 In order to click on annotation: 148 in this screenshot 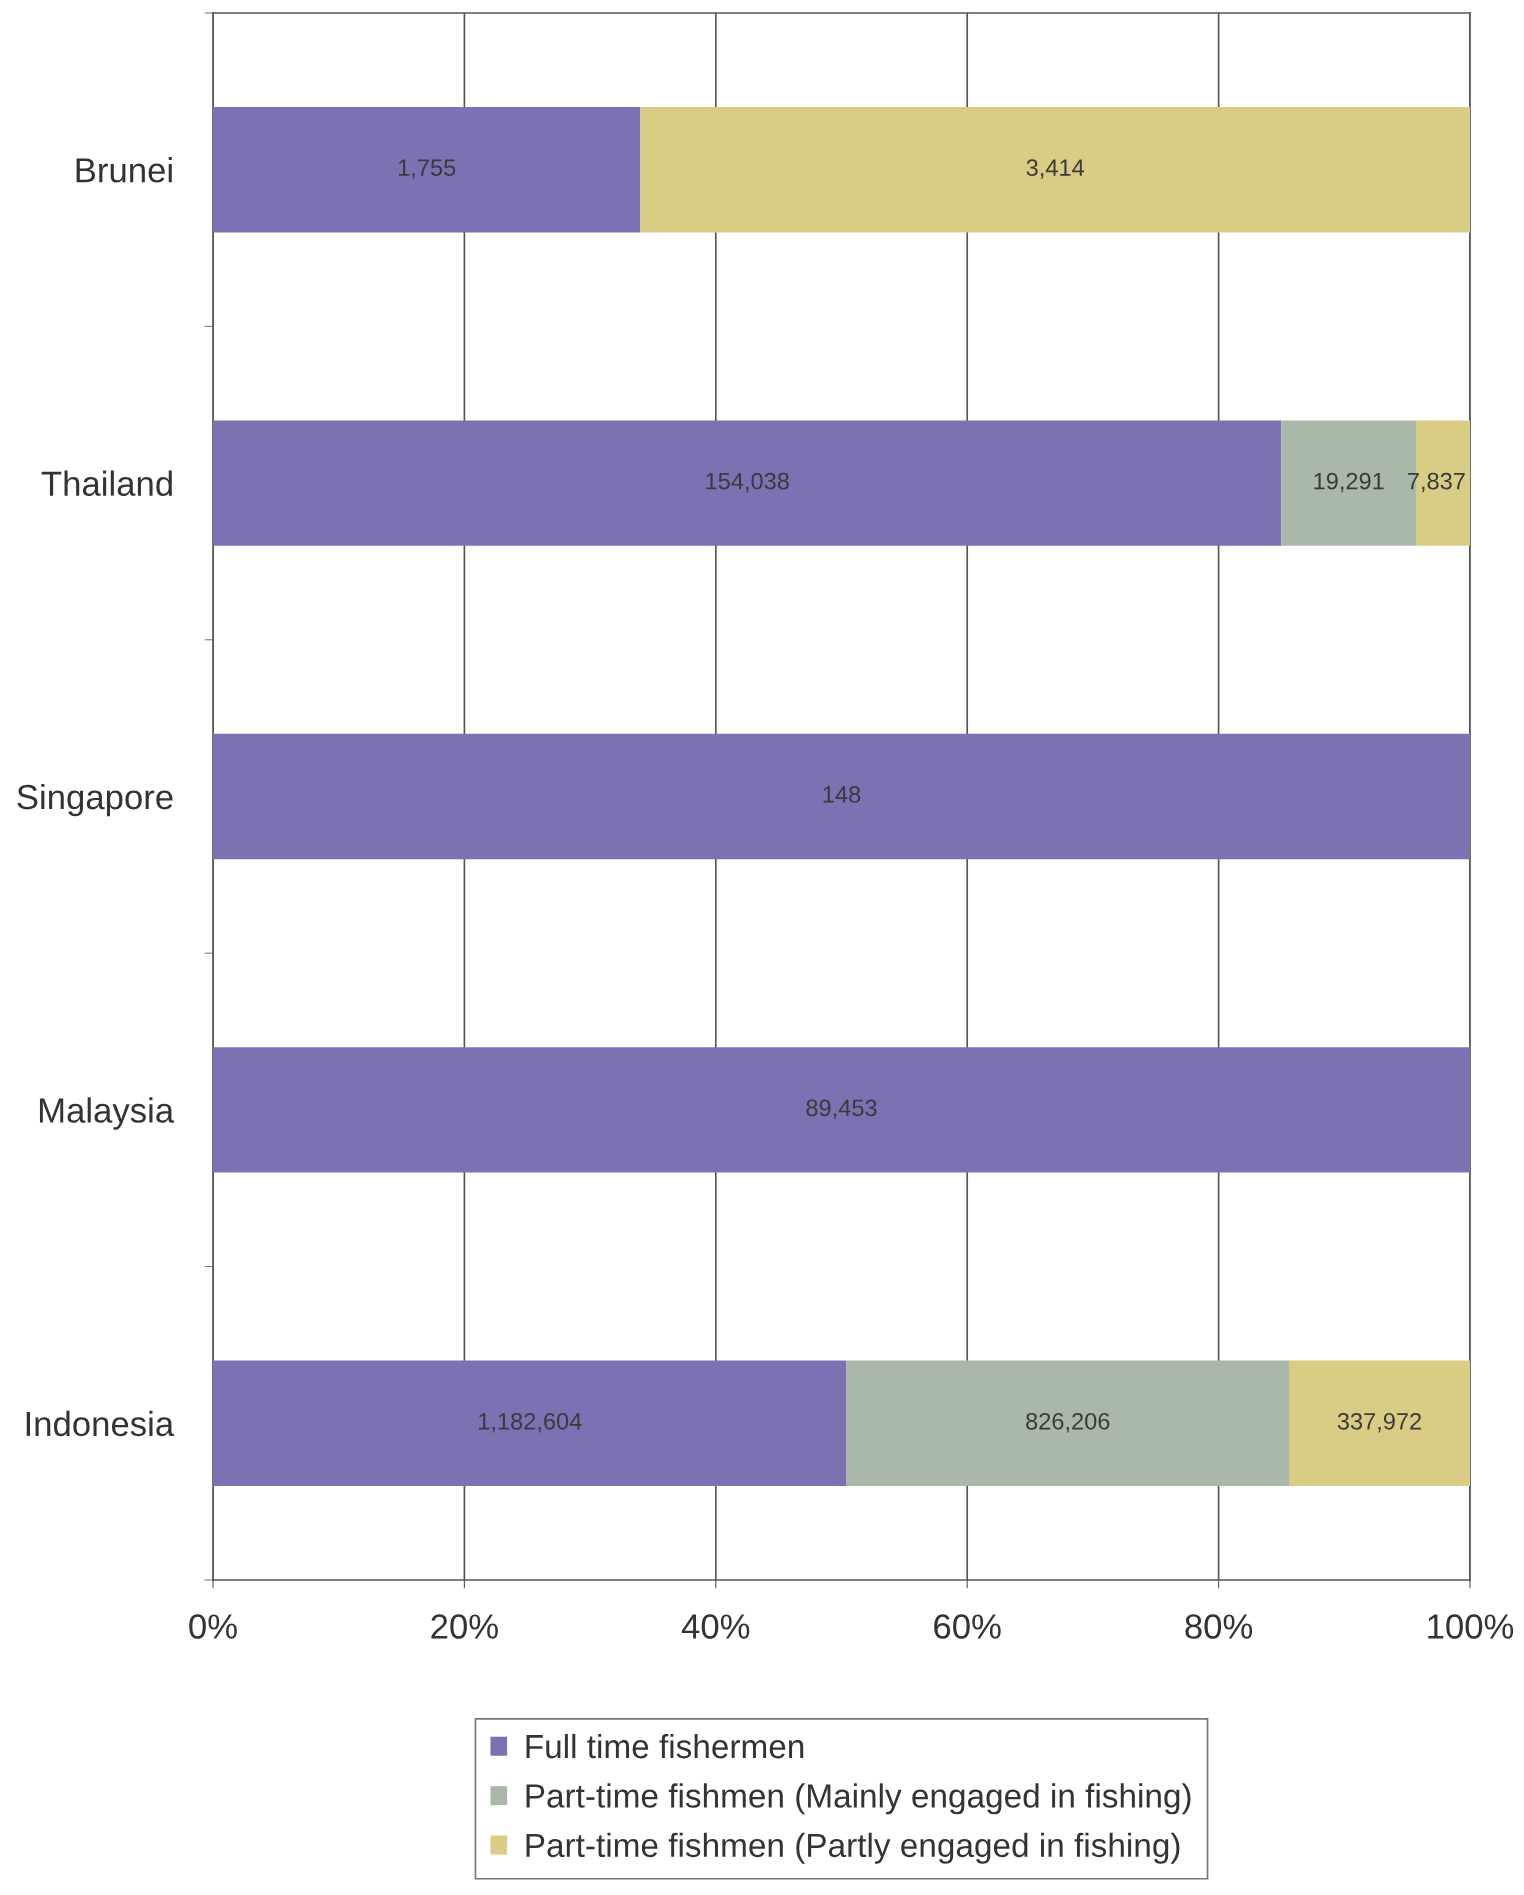, I will do `click(842, 794)`.